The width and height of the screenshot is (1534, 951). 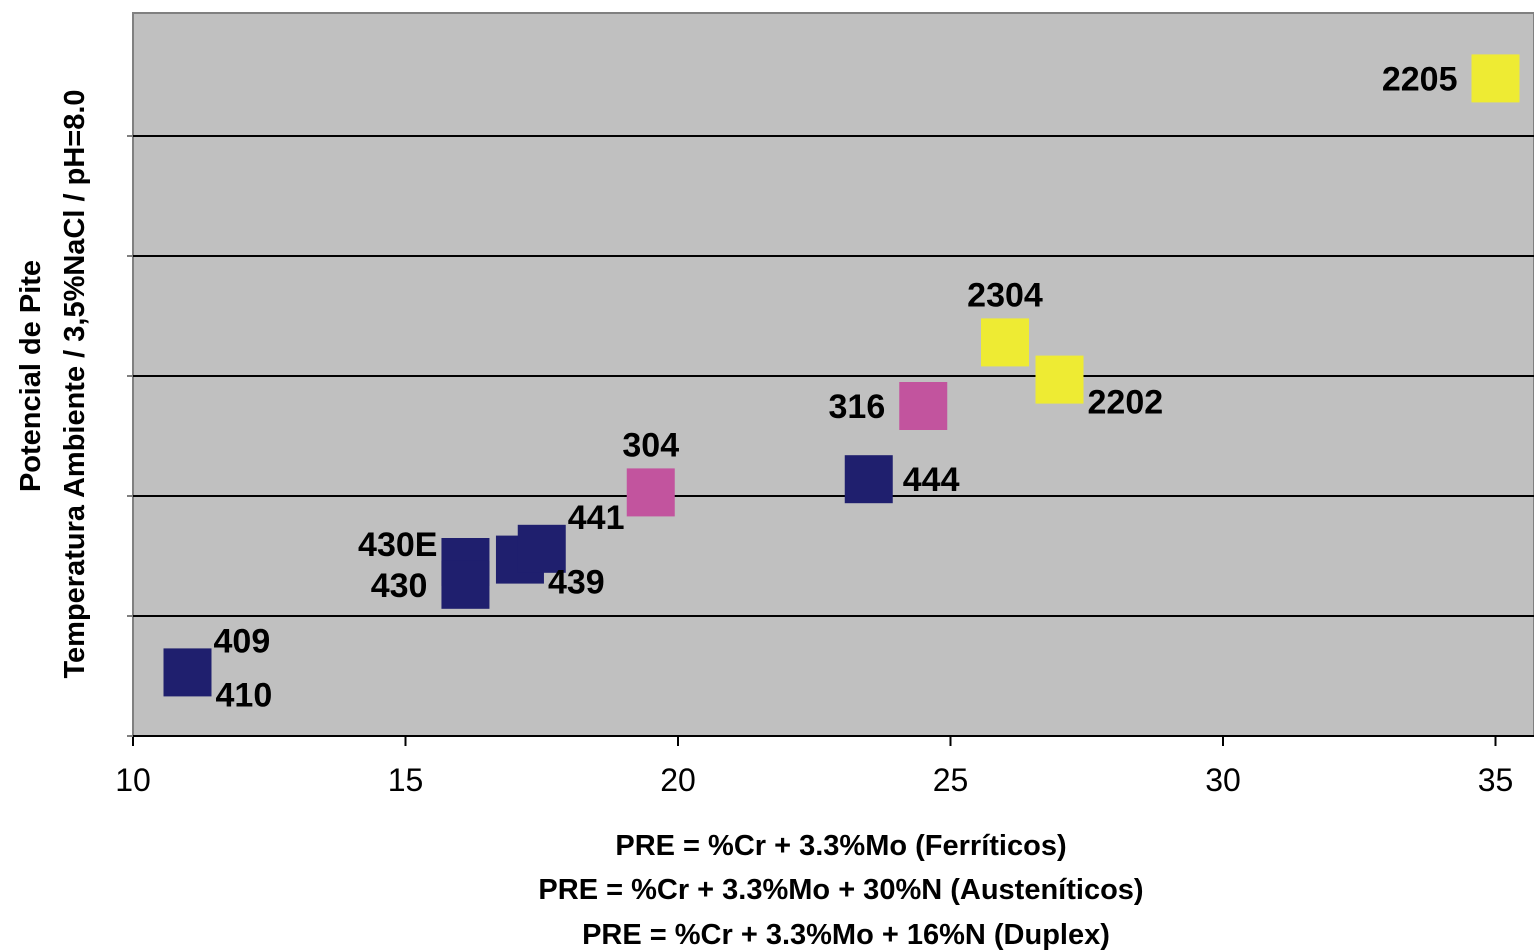 I want to click on y-axis-title-line-1: Potencial de Pite, so click(x=31, y=376).